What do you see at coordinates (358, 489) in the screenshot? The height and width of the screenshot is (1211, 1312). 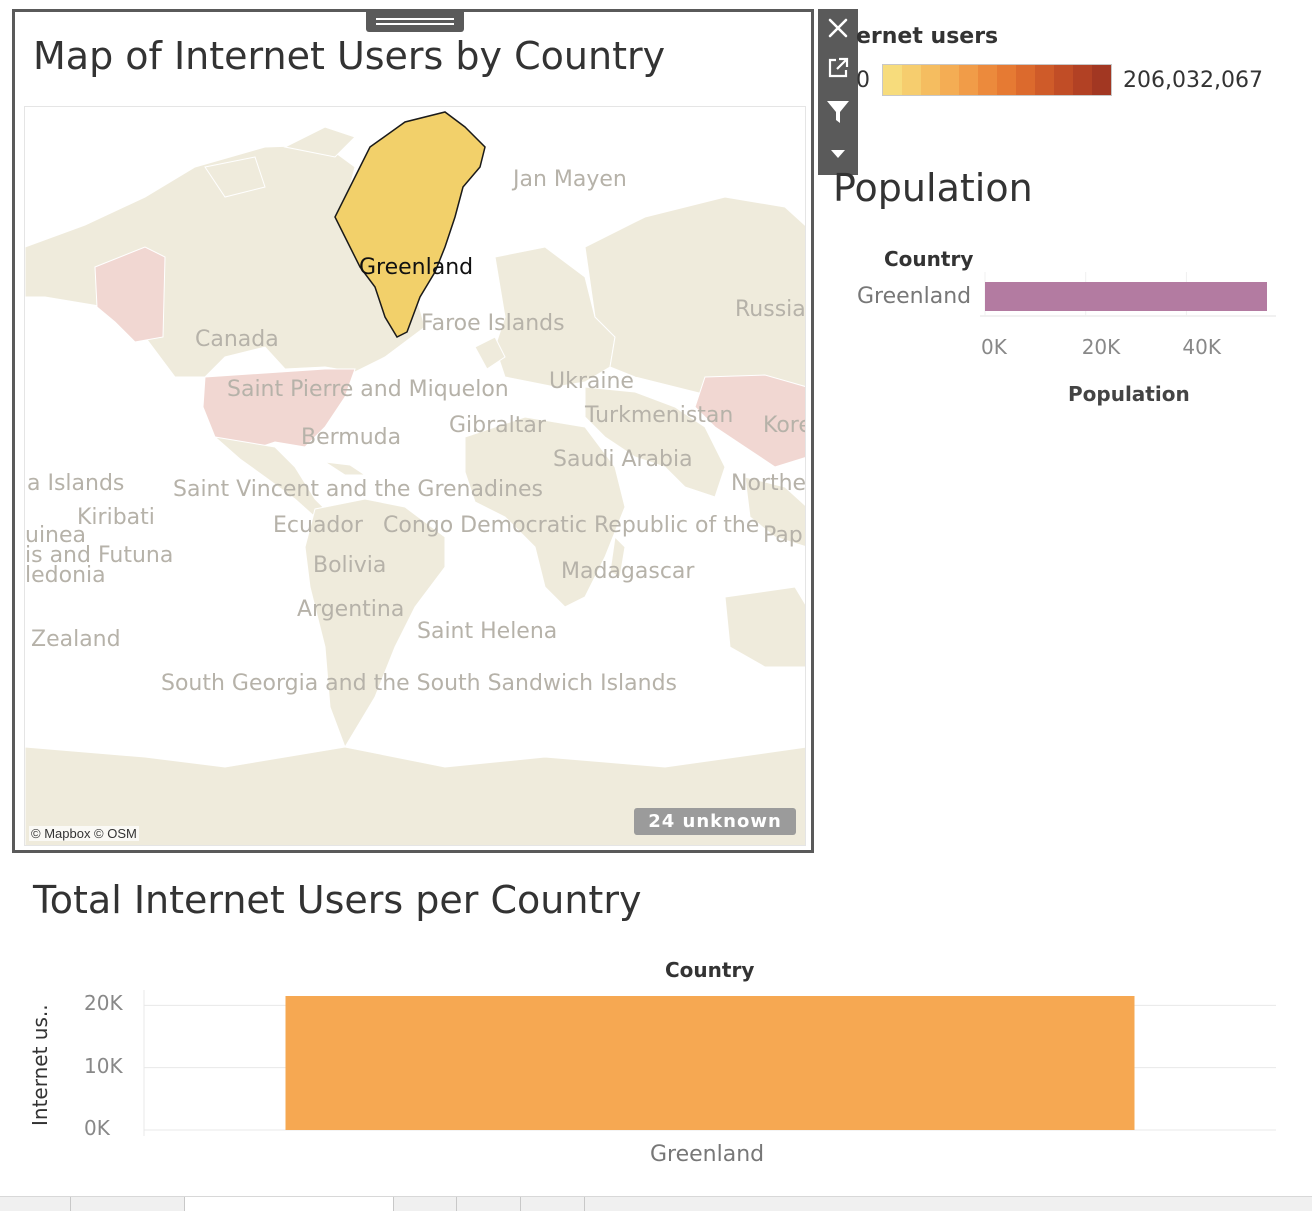 I see `map-label: Saint Vincent and the Grenadines` at bounding box center [358, 489].